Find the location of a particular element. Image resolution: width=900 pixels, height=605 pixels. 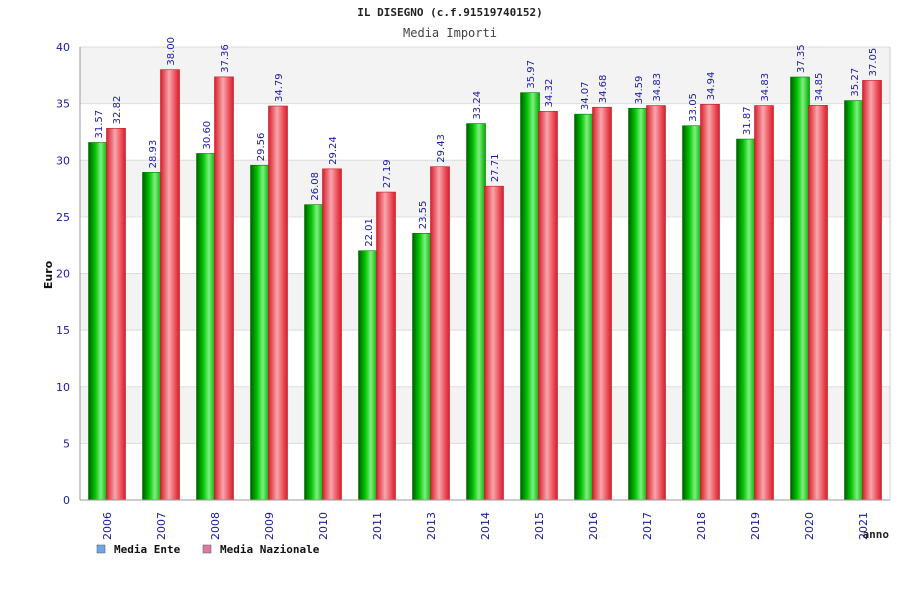

data-label: 34.68 is located at coordinates (603, 89).